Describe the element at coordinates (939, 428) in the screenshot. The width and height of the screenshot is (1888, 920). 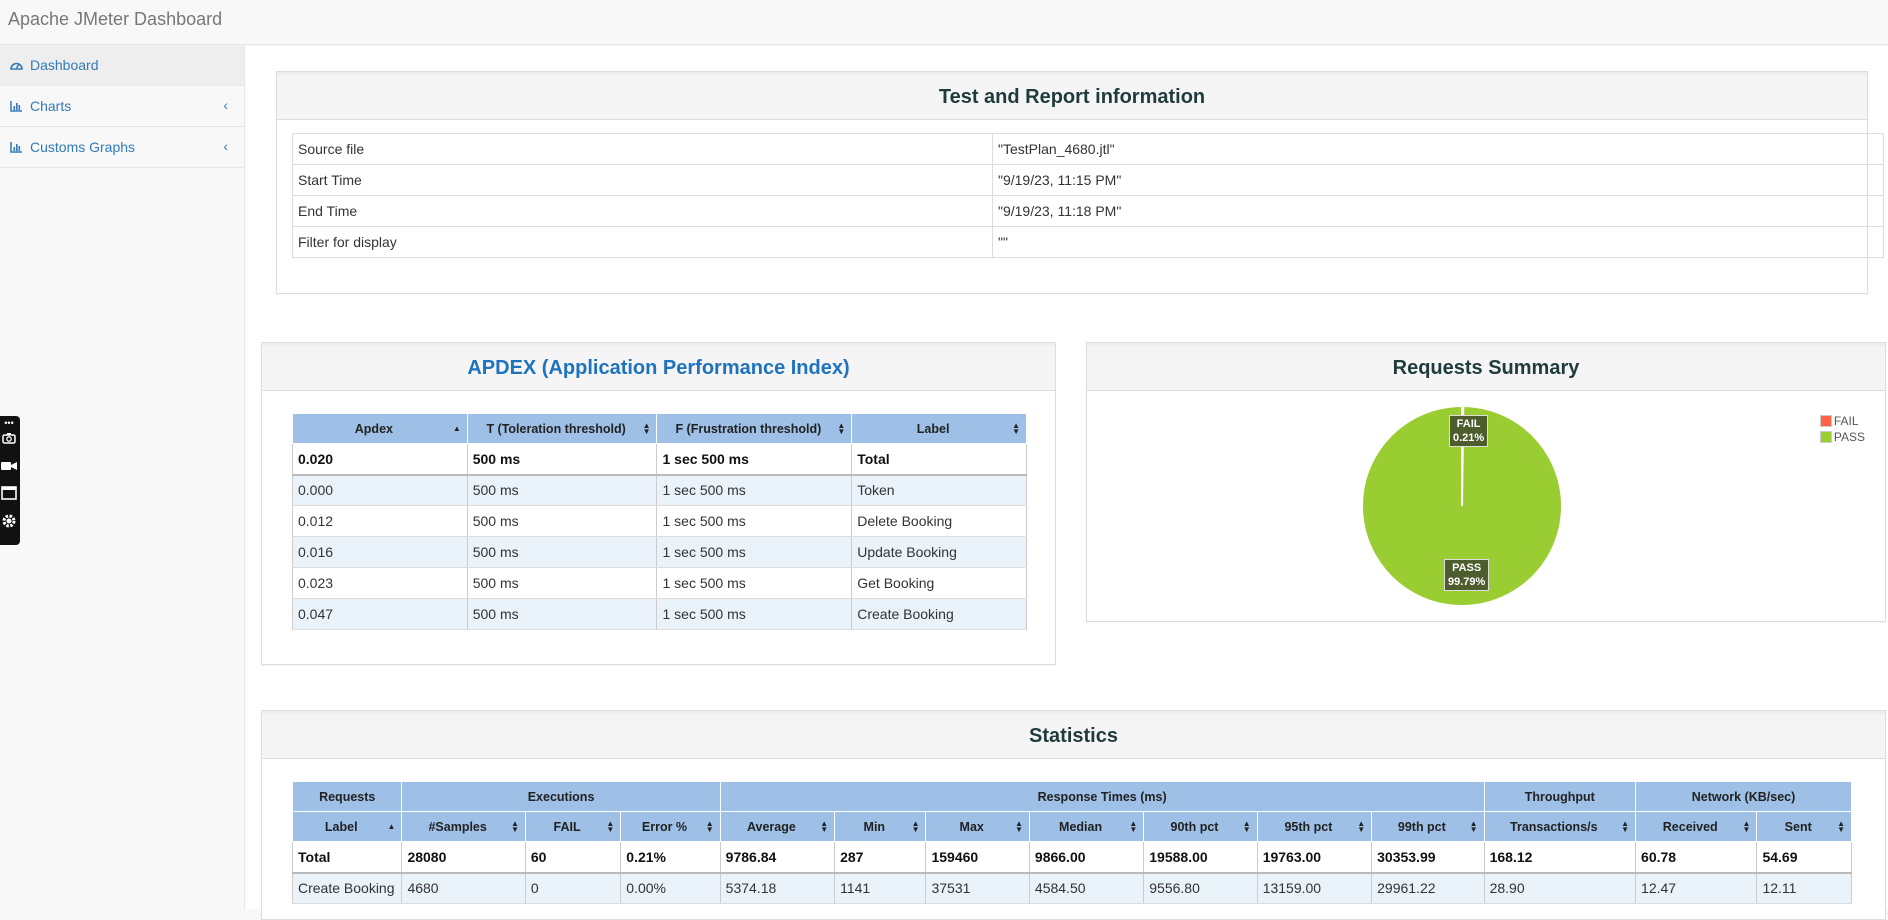
I see `column-header: Label ▲ ▼` at that location.